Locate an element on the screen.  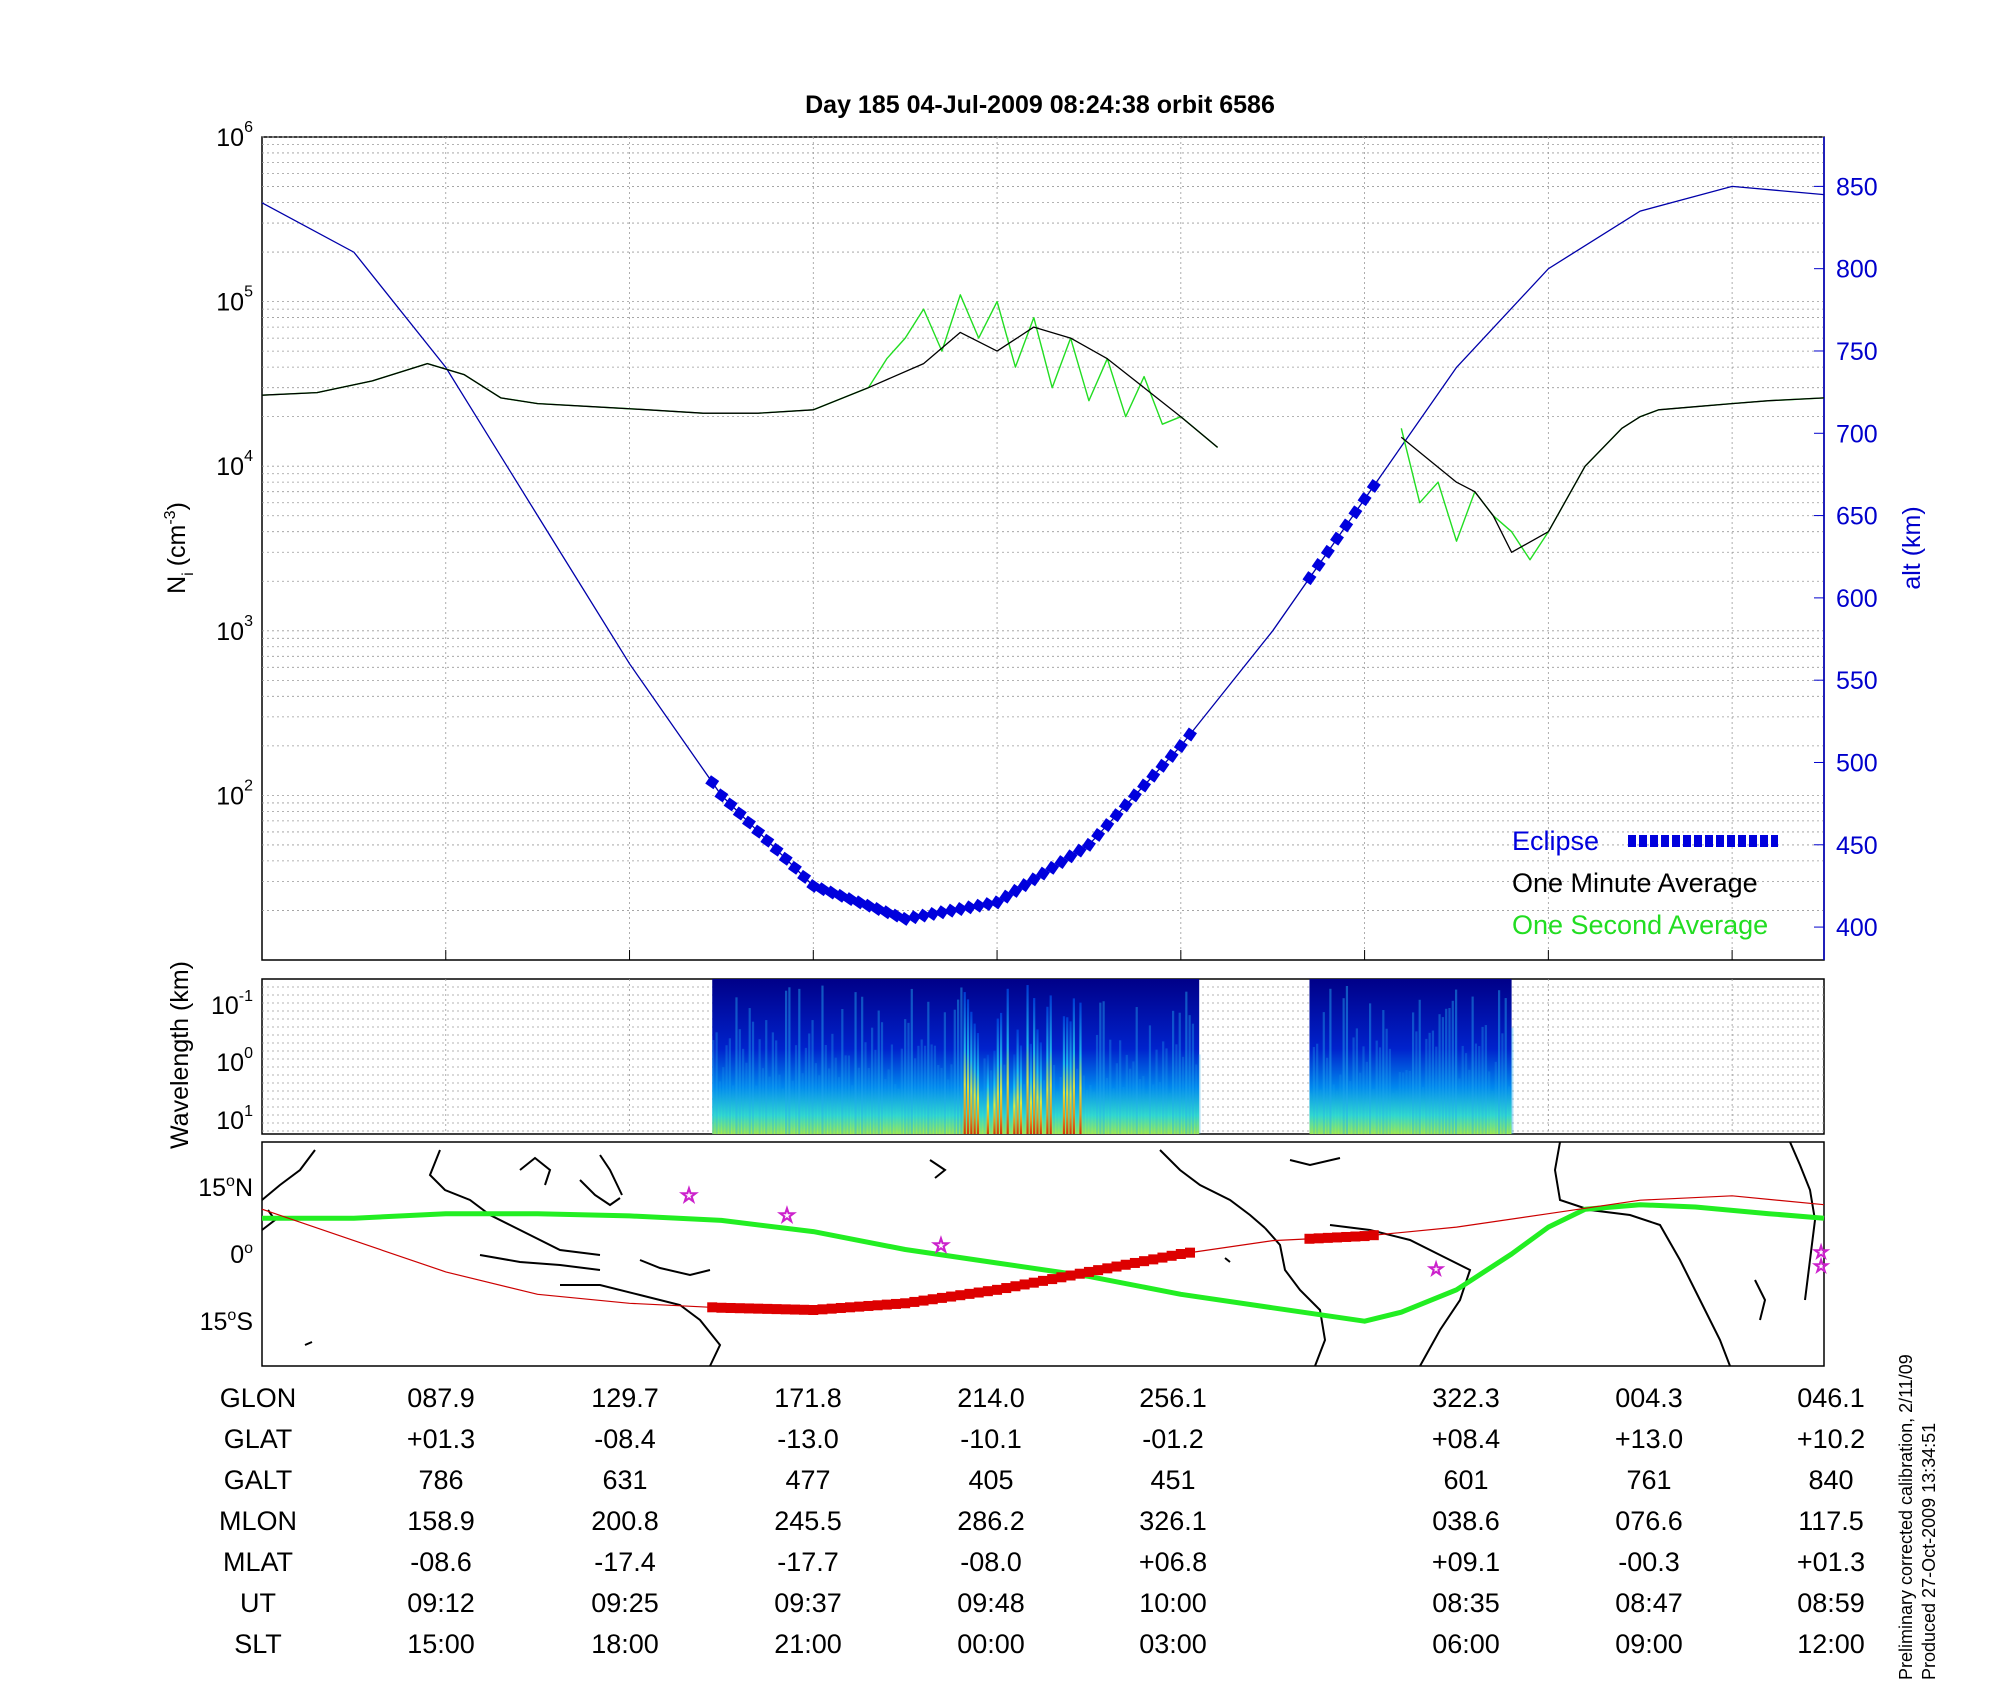
altitude-tick-label: 450 is located at coordinates (1857, 846).